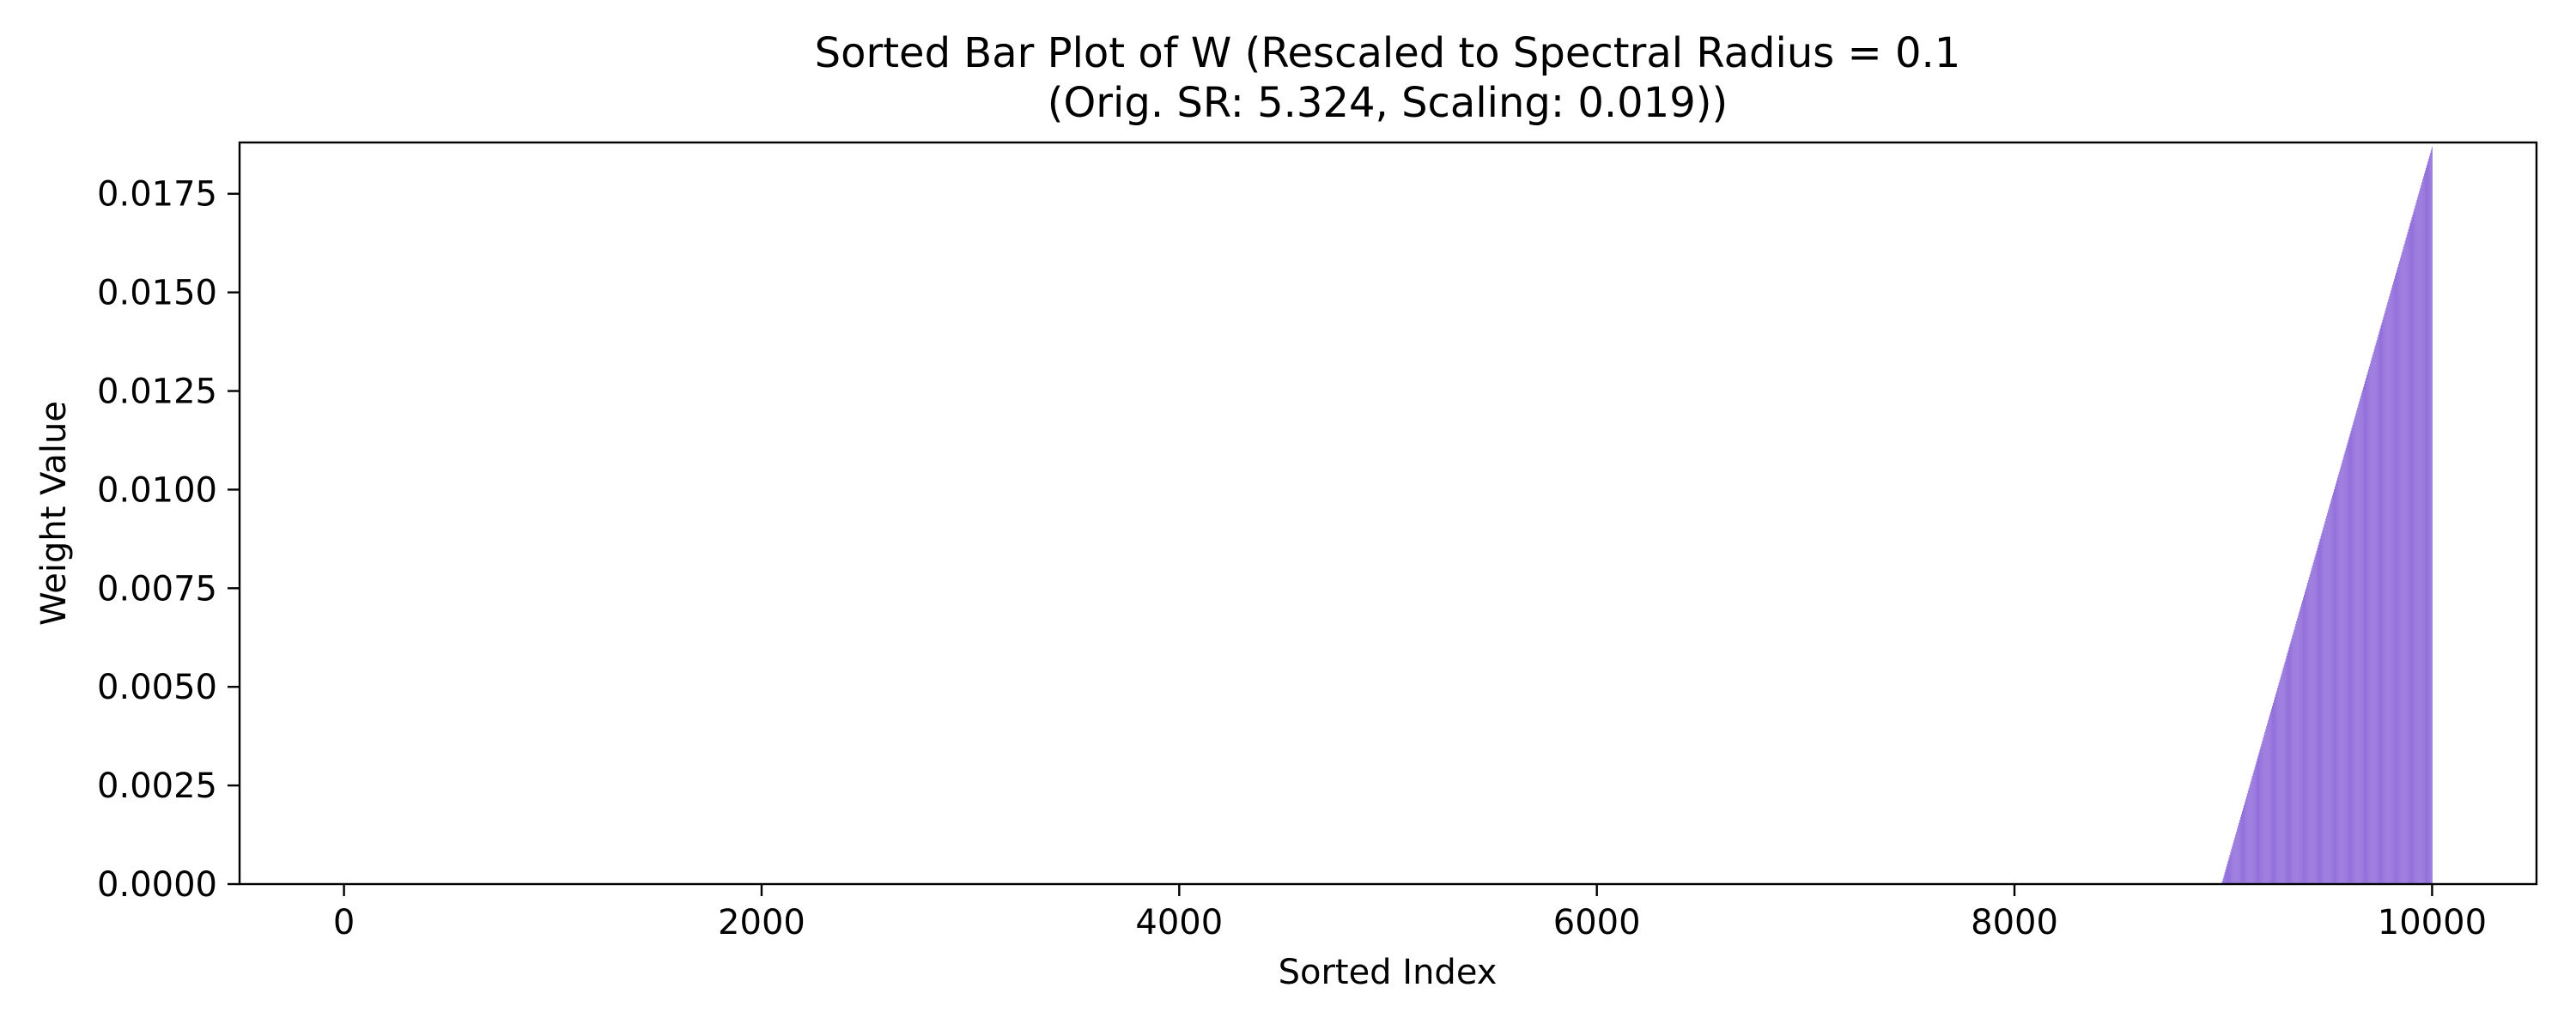 The width and height of the screenshot is (2576, 1030). Describe the element at coordinates (2433, 922) in the screenshot. I see `x-tick-label: 10000` at that location.